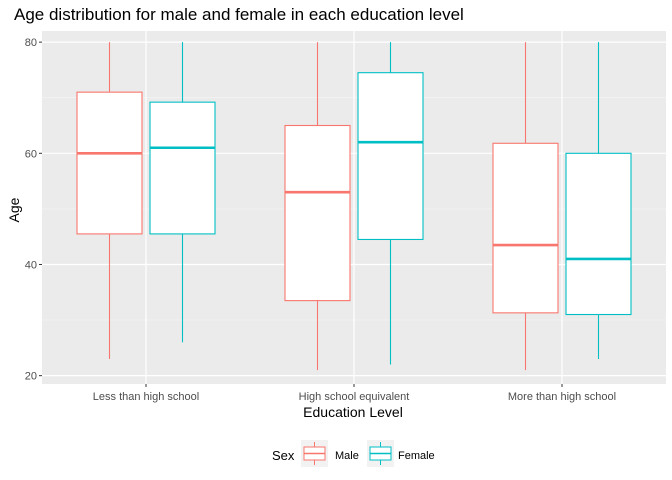 The image size is (672, 480). What do you see at coordinates (31, 265) in the screenshot?
I see `y-tick-label: 40` at bounding box center [31, 265].